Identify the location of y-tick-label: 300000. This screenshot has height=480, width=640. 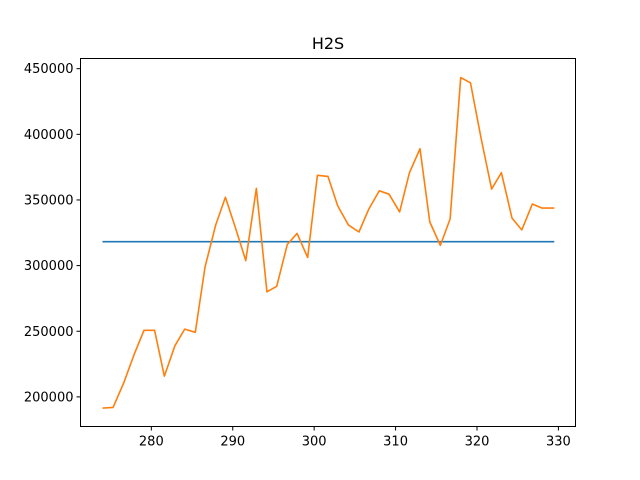
(49, 266).